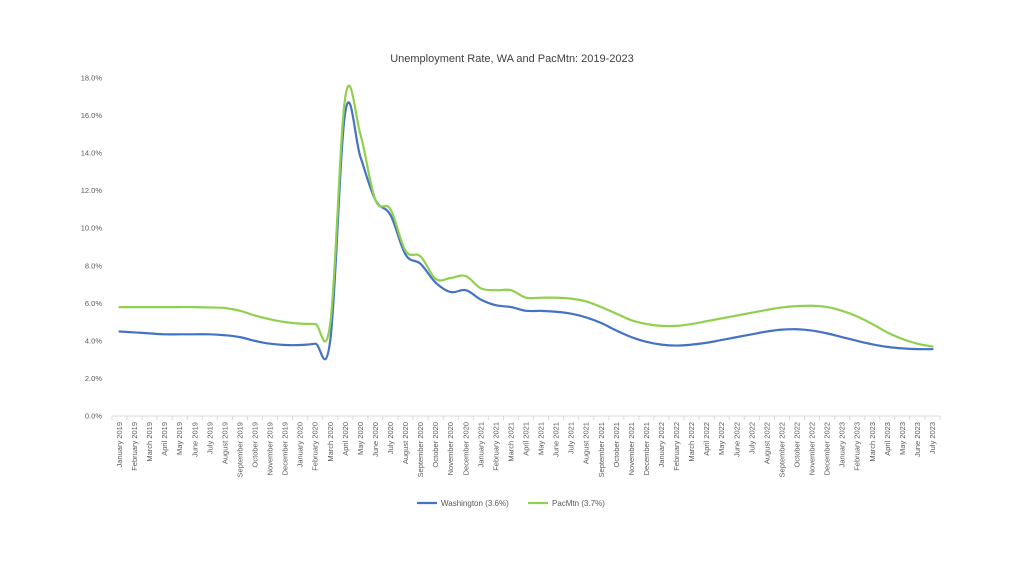 The height and width of the screenshot is (576, 1024). What do you see at coordinates (92, 153) in the screenshot?
I see `y-tick-label: 14.0%` at bounding box center [92, 153].